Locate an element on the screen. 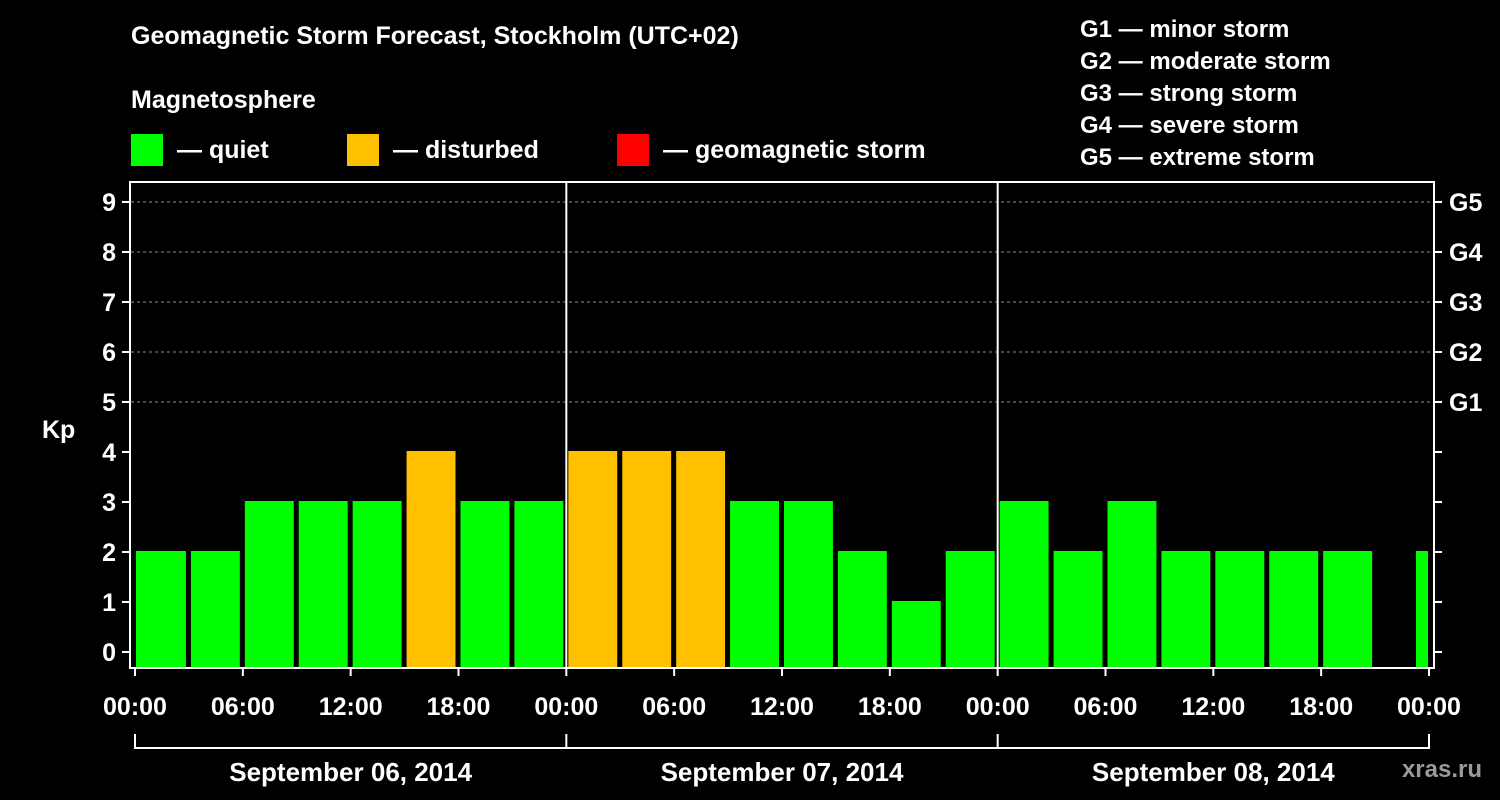 The height and width of the screenshot is (800, 1500). chart-subtitle: Magnetosphere is located at coordinates (223, 100).